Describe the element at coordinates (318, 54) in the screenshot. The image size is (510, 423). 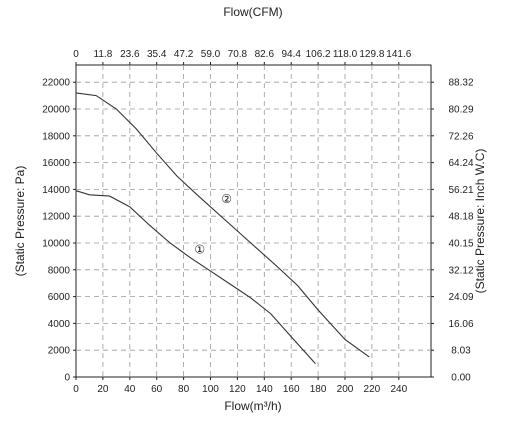
I see `x-tick-label-top: 106.2` at that location.